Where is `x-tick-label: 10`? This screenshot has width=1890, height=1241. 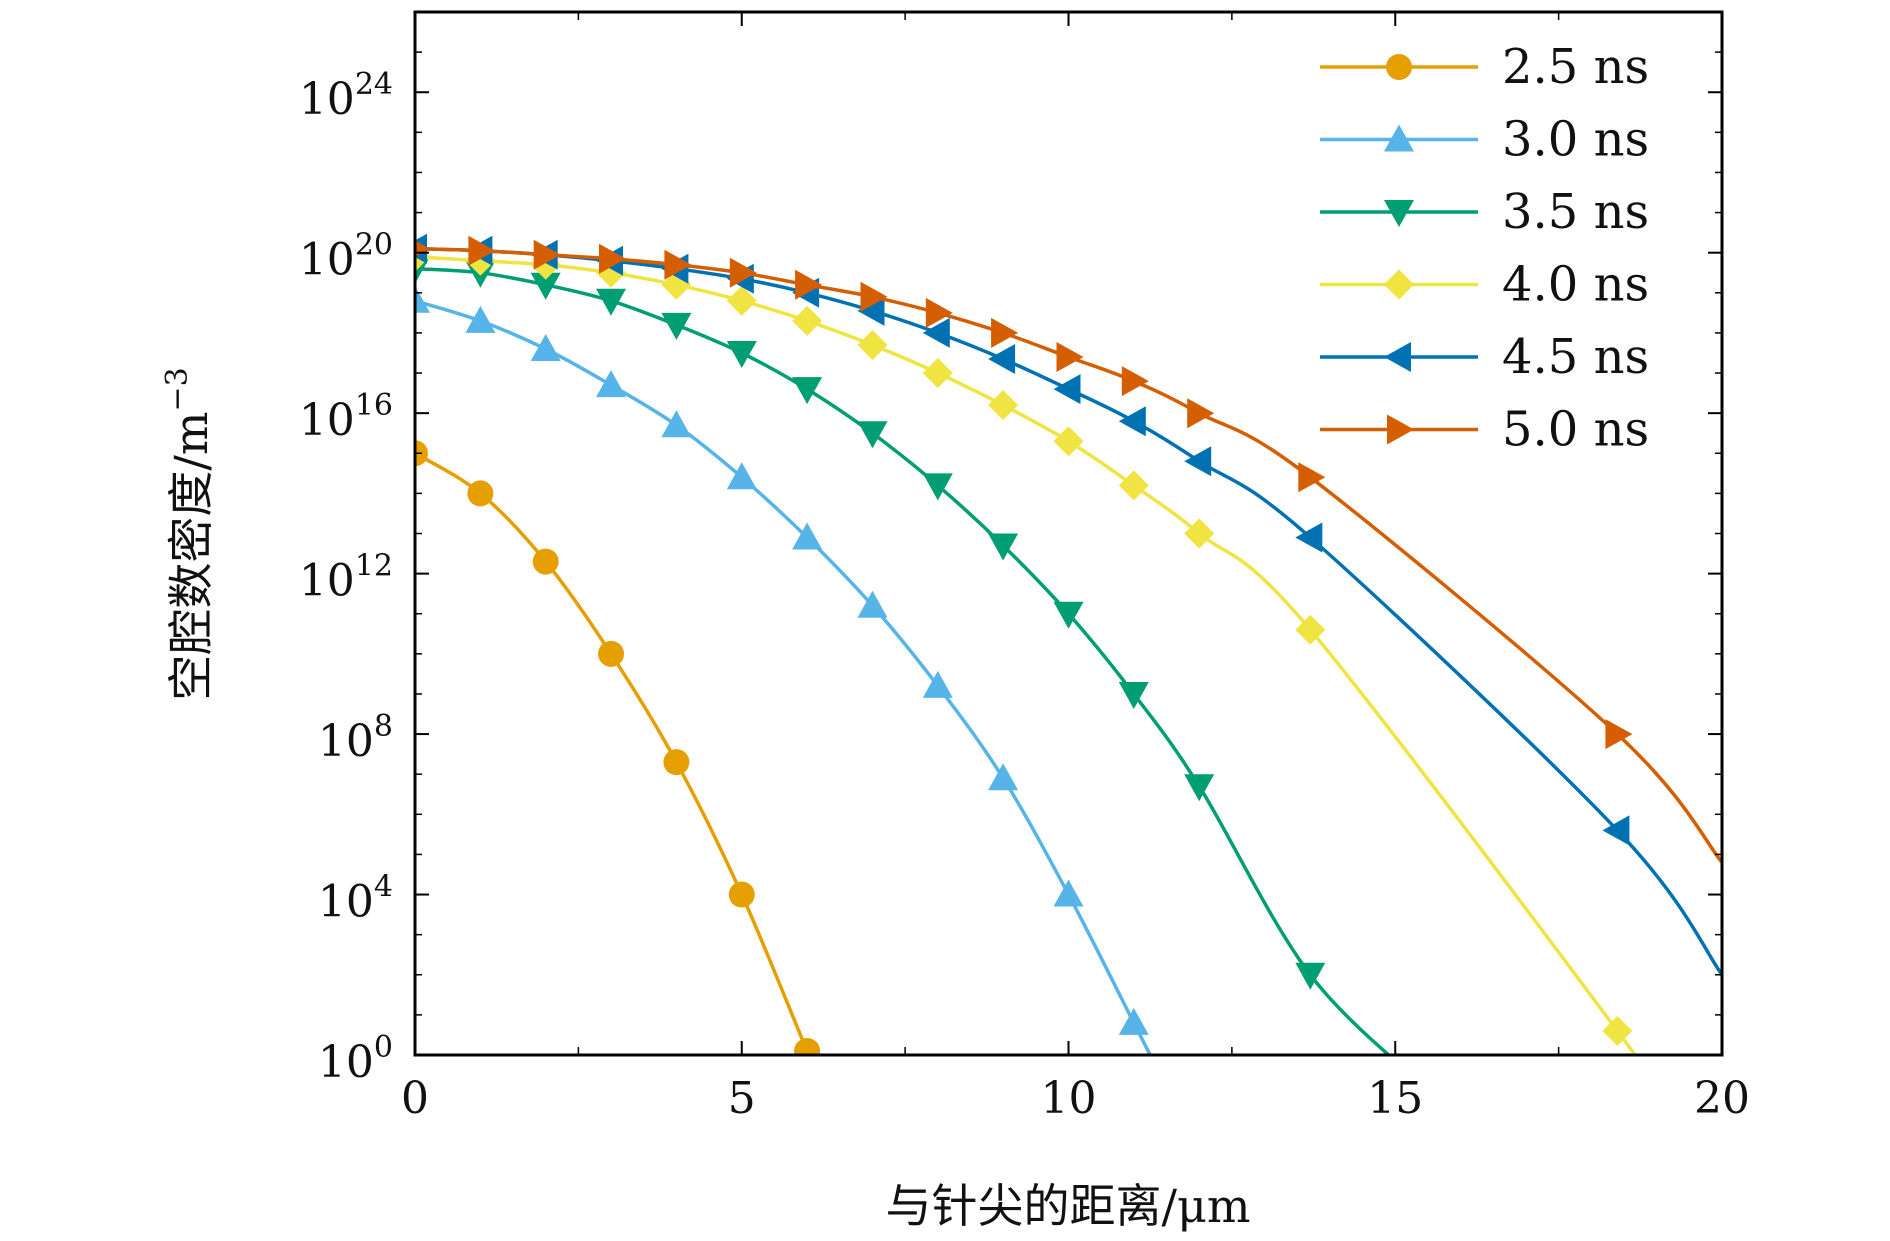
x-tick-label: 10 is located at coordinates (1069, 1098).